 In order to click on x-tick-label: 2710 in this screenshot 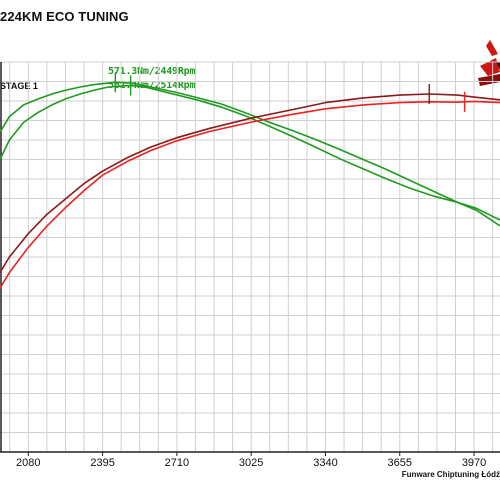, I will do `click(177, 463)`.